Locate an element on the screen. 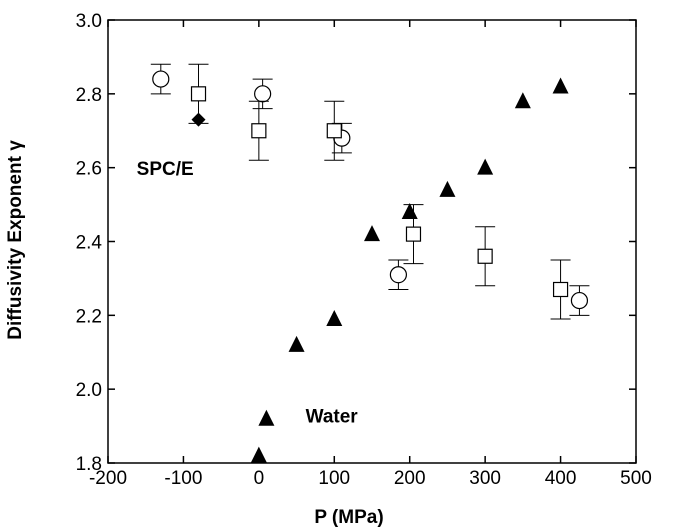 The image size is (674, 529). x-tick-label: -200 is located at coordinates (108, 478).